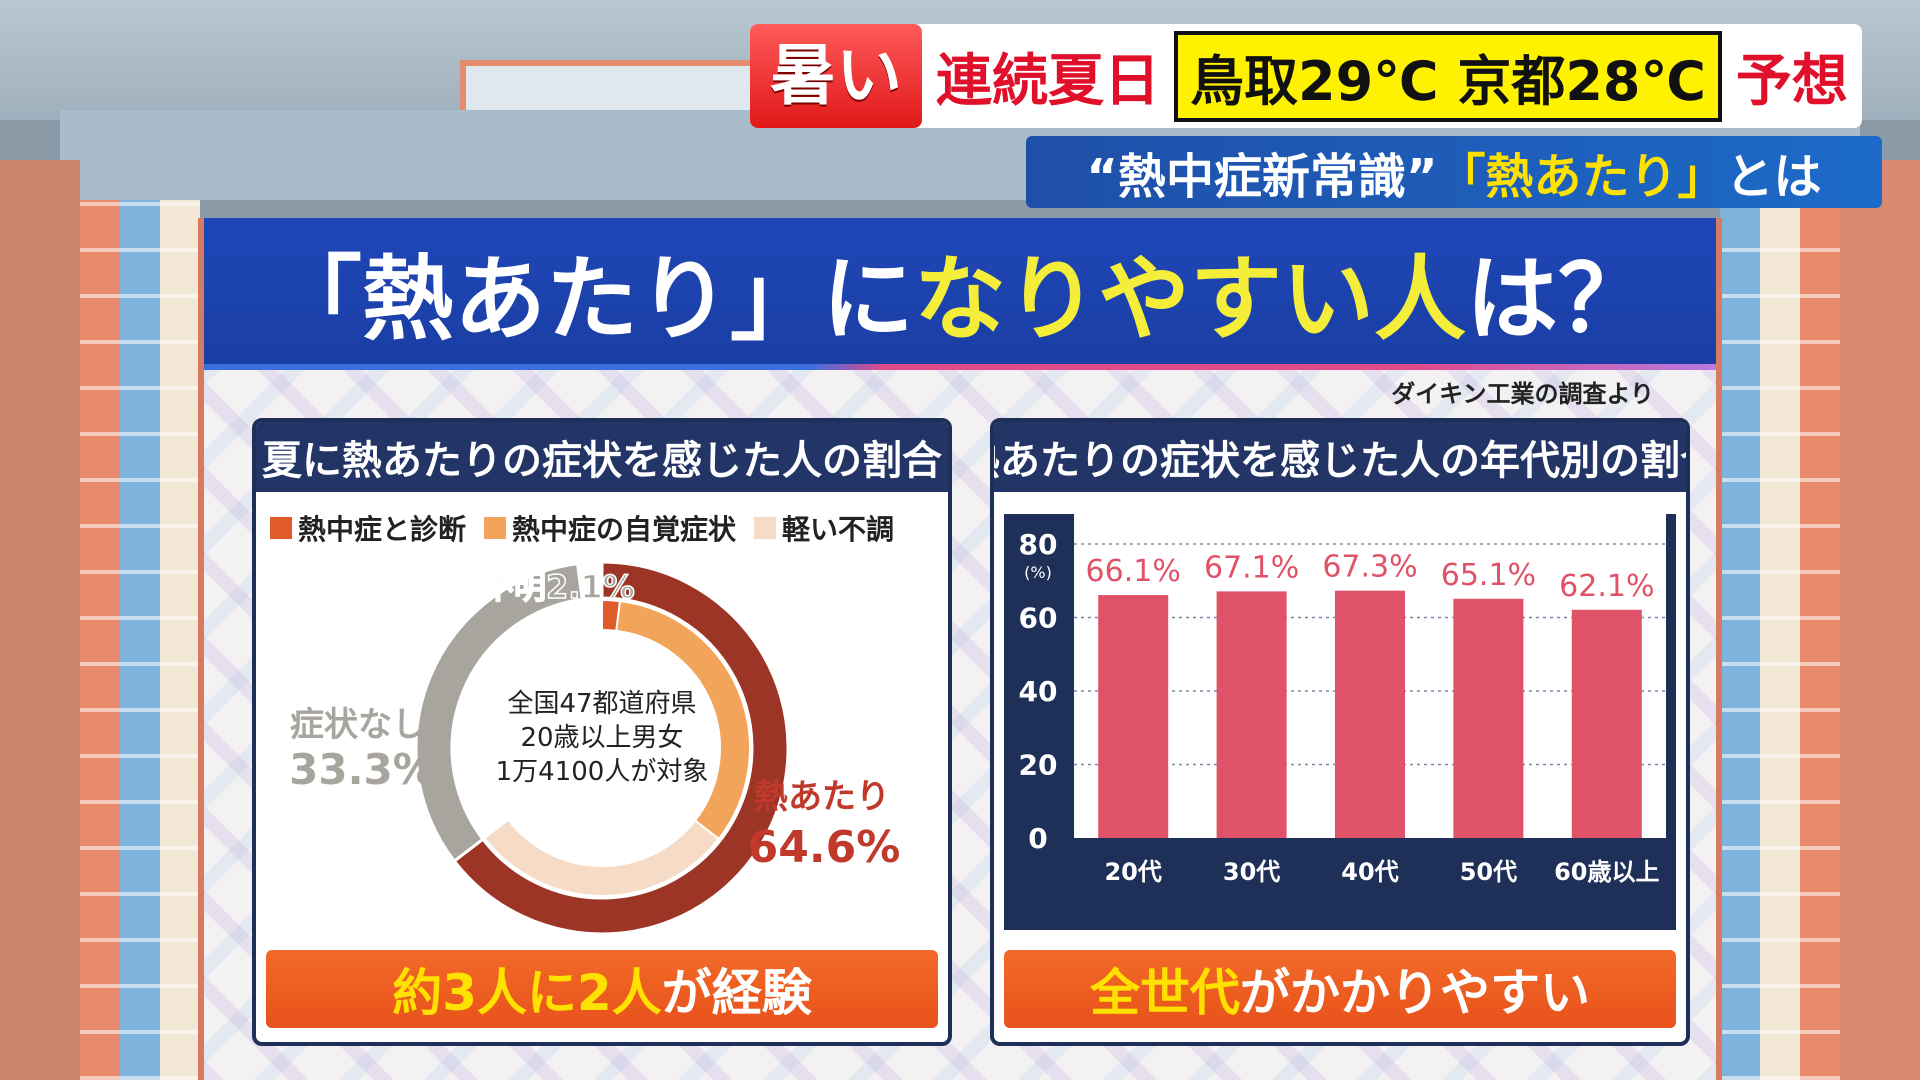  Describe the element at coordinates (1132, 872) in the screenshot. I see `x-tick-label: 20代` at that location.